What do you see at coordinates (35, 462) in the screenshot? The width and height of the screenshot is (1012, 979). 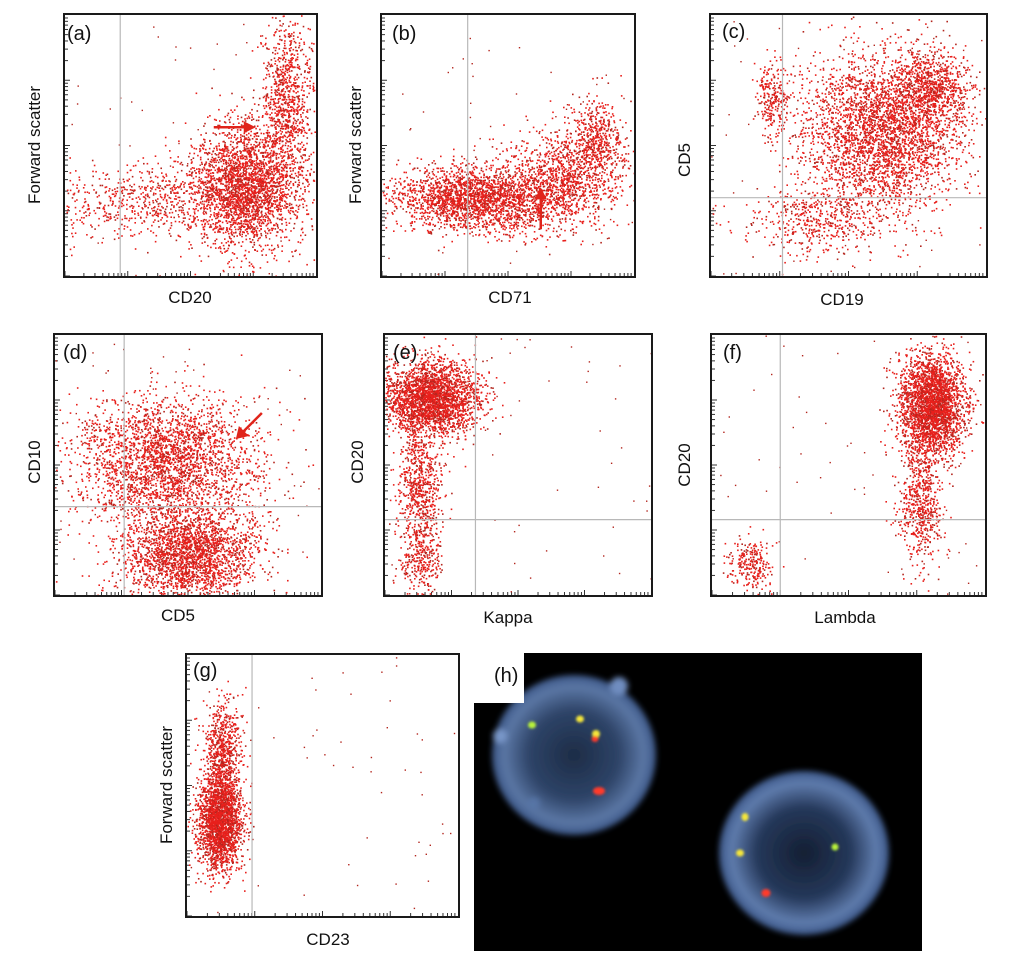 I see `plot-d-ylabel: CD10` at bounding box center [35, 462].